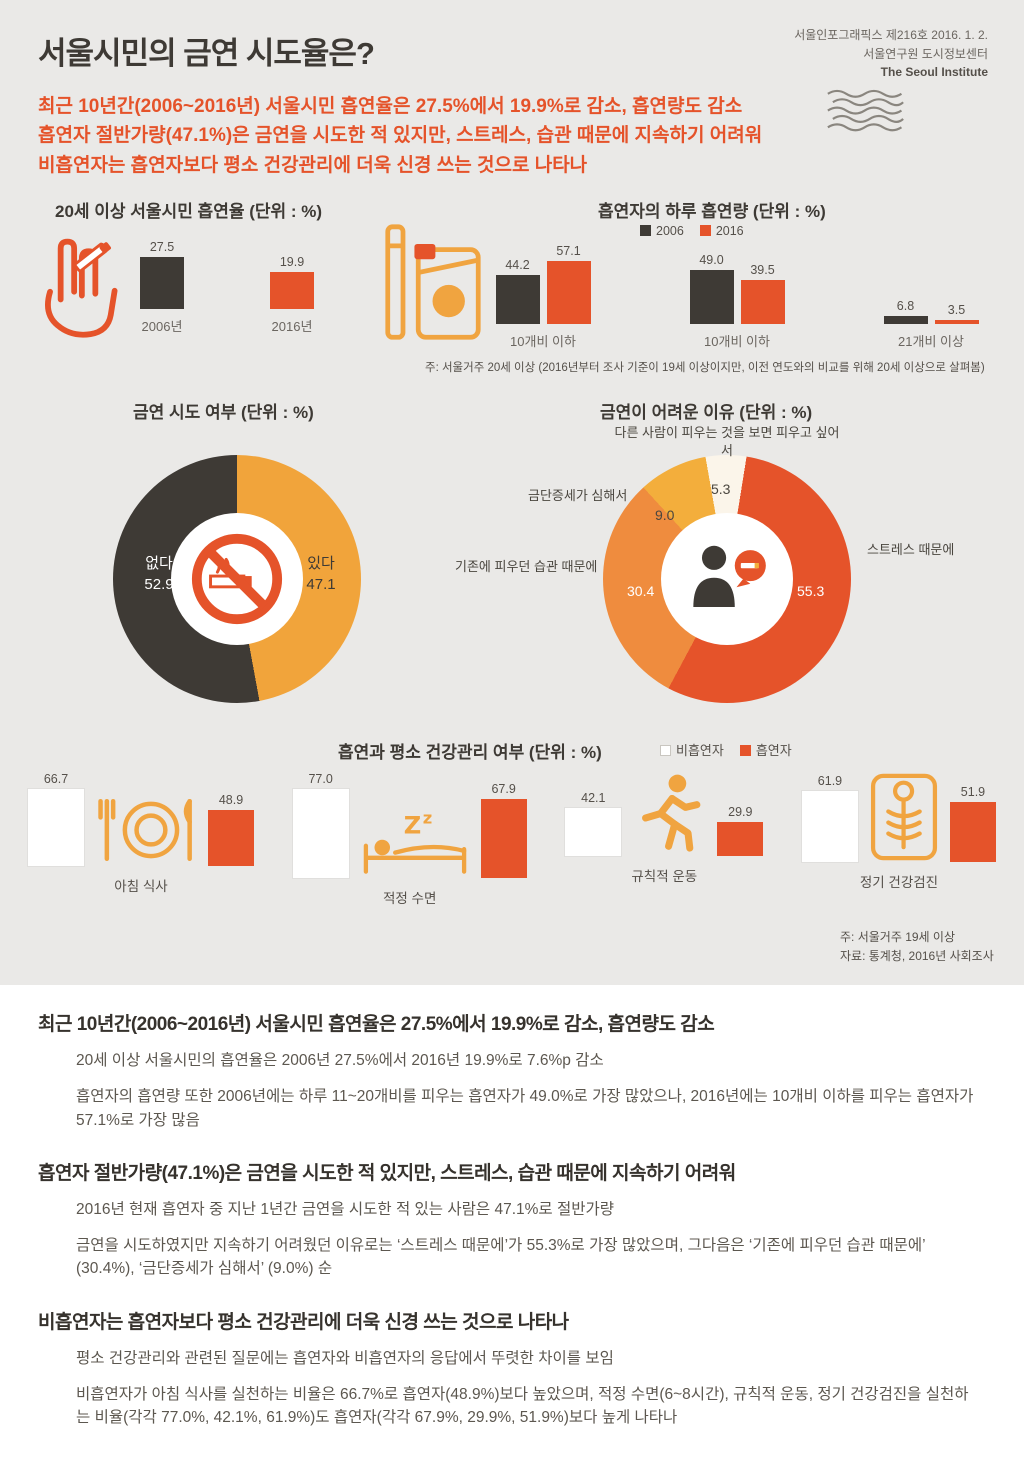 The width and height of the screenshot is (1024, 1459). I want to click on health-legend: 비흡연자 흡연자, so click(726, 749).